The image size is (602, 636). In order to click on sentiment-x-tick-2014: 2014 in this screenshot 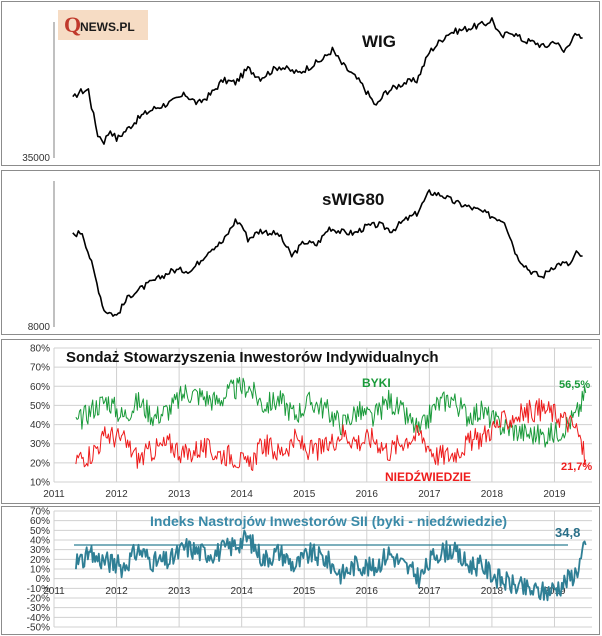, I will do `click(242, 591)`.